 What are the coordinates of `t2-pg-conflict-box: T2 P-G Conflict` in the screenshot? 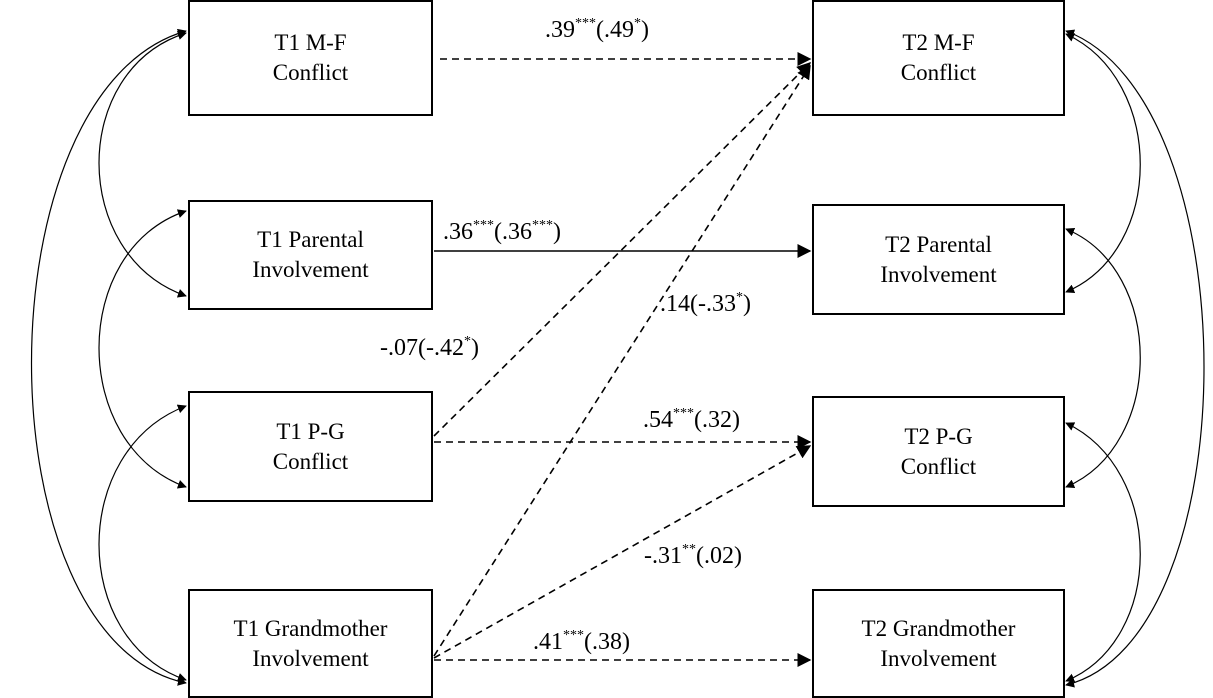 It's located at (938, 451).